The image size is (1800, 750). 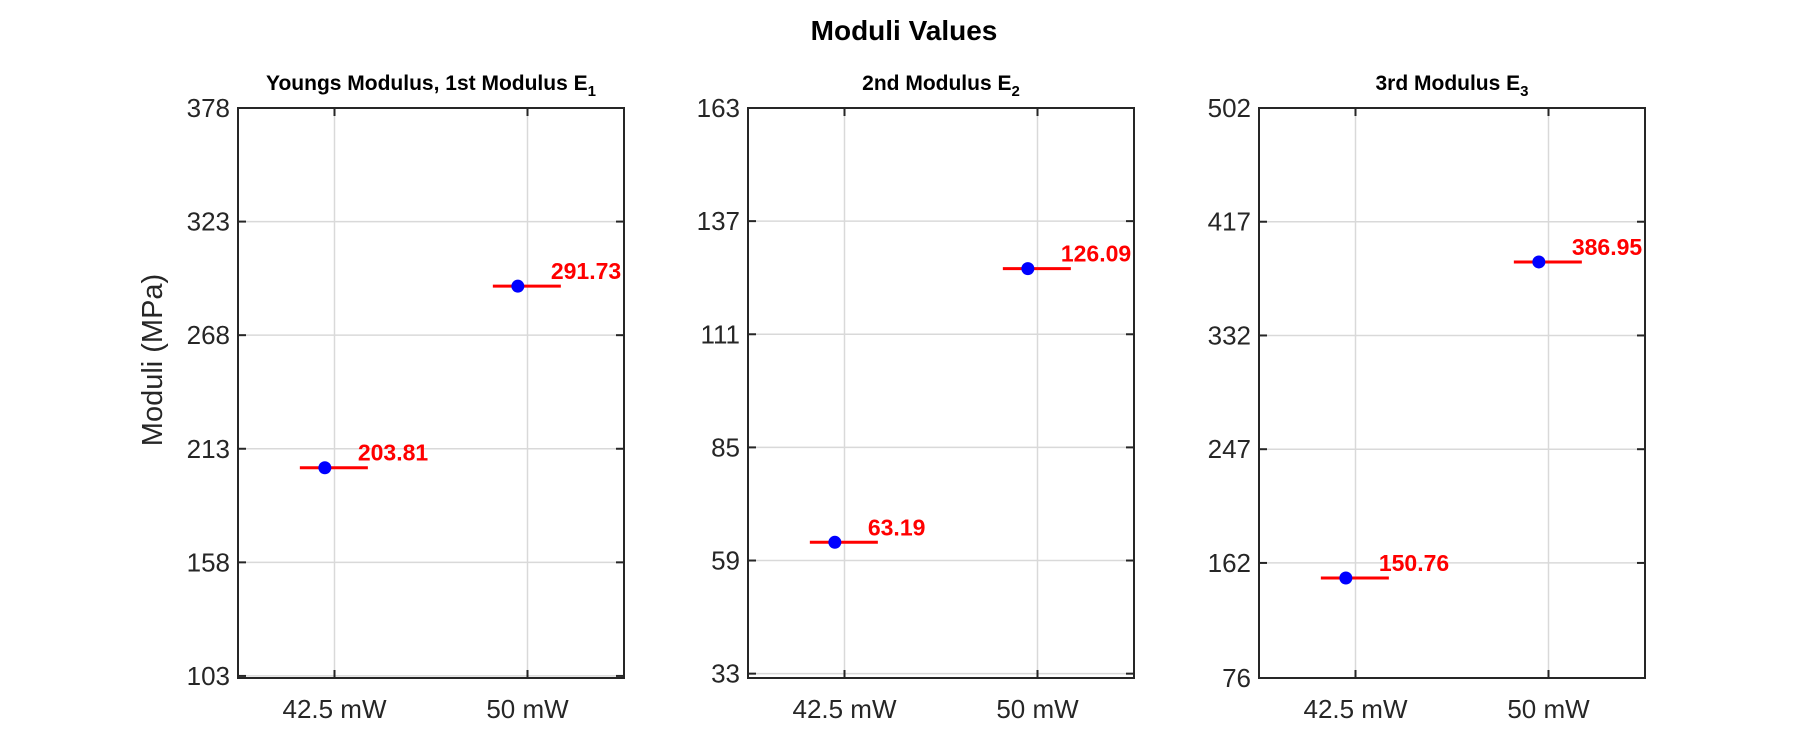 What do you see at coordinates (427, 83) in the screenshot?
I see `subplot-title-main: Youngs Modulus, 1st Modulus E` at bounding box center [427, 83].